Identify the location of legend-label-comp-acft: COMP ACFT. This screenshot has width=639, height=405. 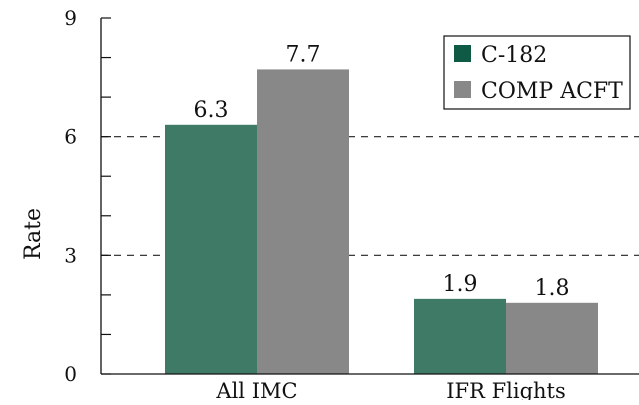
(552, 91).